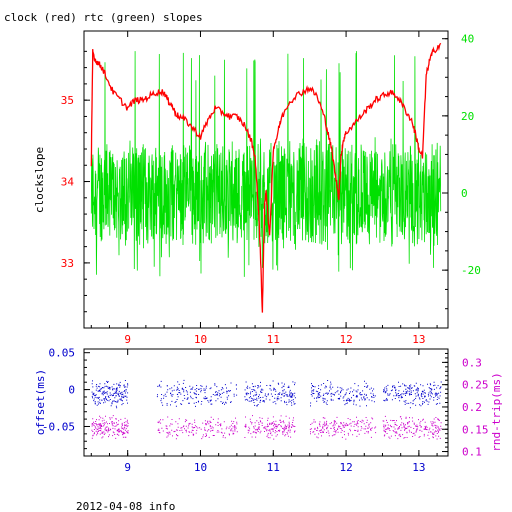  I want to click on bottom-y2-tick-label: 0.1, so click(472, 452).